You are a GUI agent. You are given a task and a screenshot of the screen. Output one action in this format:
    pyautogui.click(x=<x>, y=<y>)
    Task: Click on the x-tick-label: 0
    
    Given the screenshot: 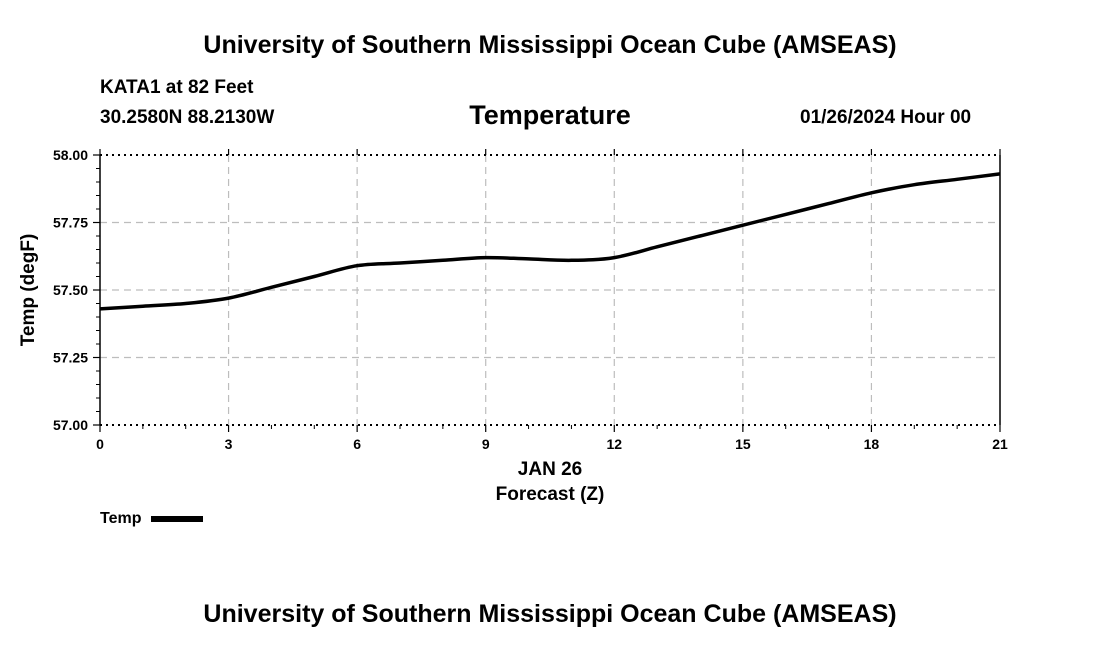 What is the action you would take?
    pyautogui.click(x=100, y=444)
    